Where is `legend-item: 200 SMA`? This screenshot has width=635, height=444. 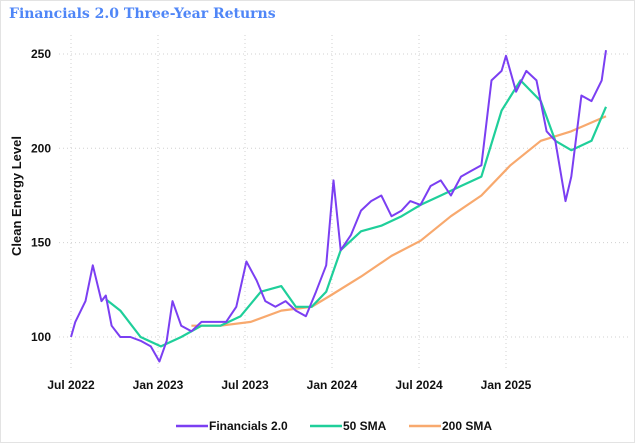 legend-item: 200 SMA is located at coordinates (450, 426).